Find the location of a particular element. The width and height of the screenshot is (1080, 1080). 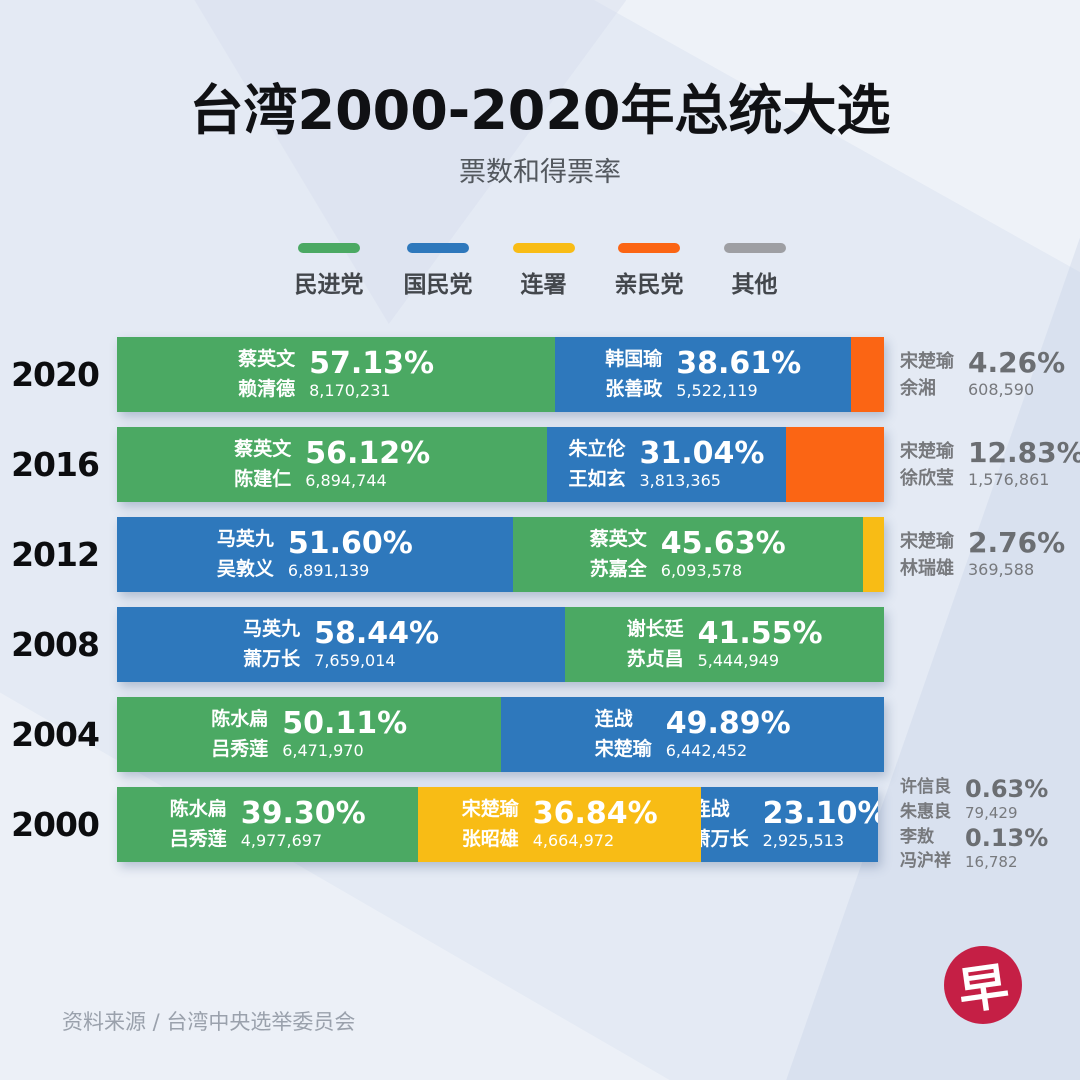

bar-track: 陈水扁 吕秀莲 39.30% 4,977,697 宋楚瑜 张昭雄 is located at coordinates (500, 824).